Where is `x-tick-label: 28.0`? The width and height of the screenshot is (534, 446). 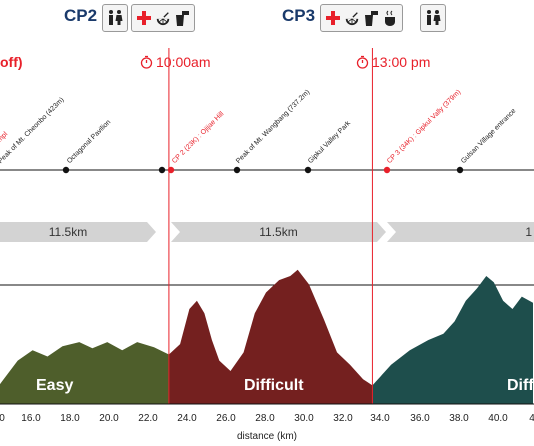
x-tick-label: 28.0 is located at coordinates (265, 418).